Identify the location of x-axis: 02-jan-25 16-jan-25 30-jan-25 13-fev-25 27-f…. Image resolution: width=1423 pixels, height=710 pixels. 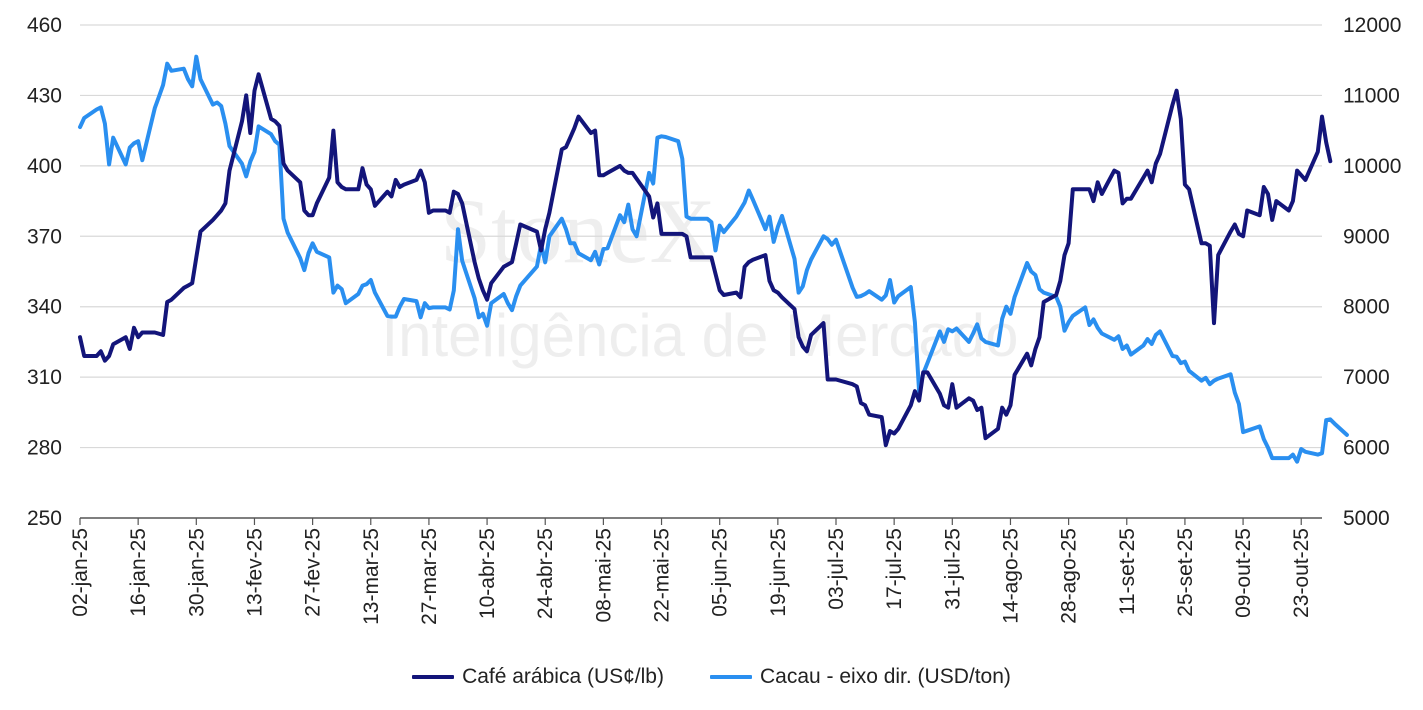
(695, 571).